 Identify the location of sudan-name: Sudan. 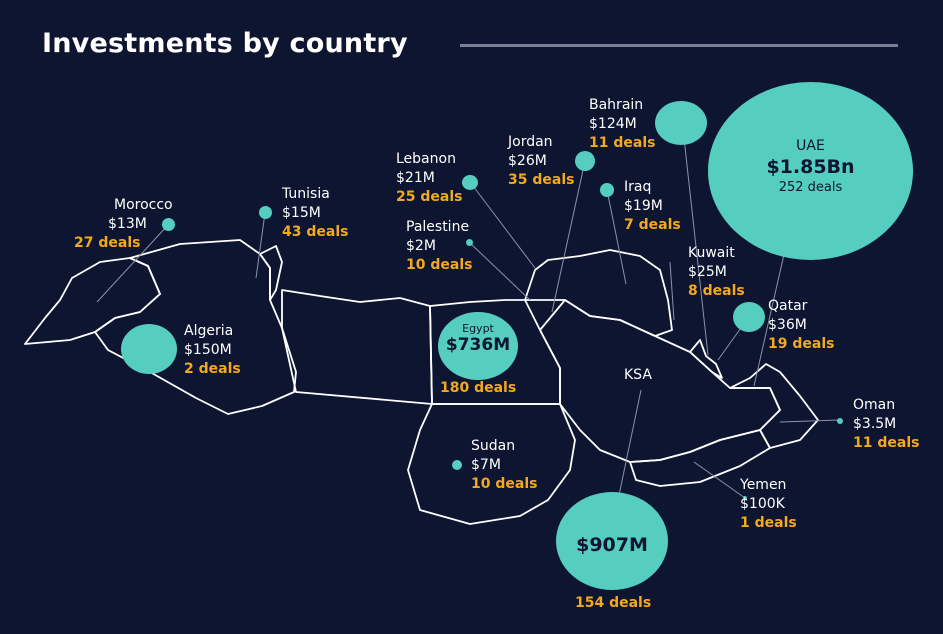
(493, 446).